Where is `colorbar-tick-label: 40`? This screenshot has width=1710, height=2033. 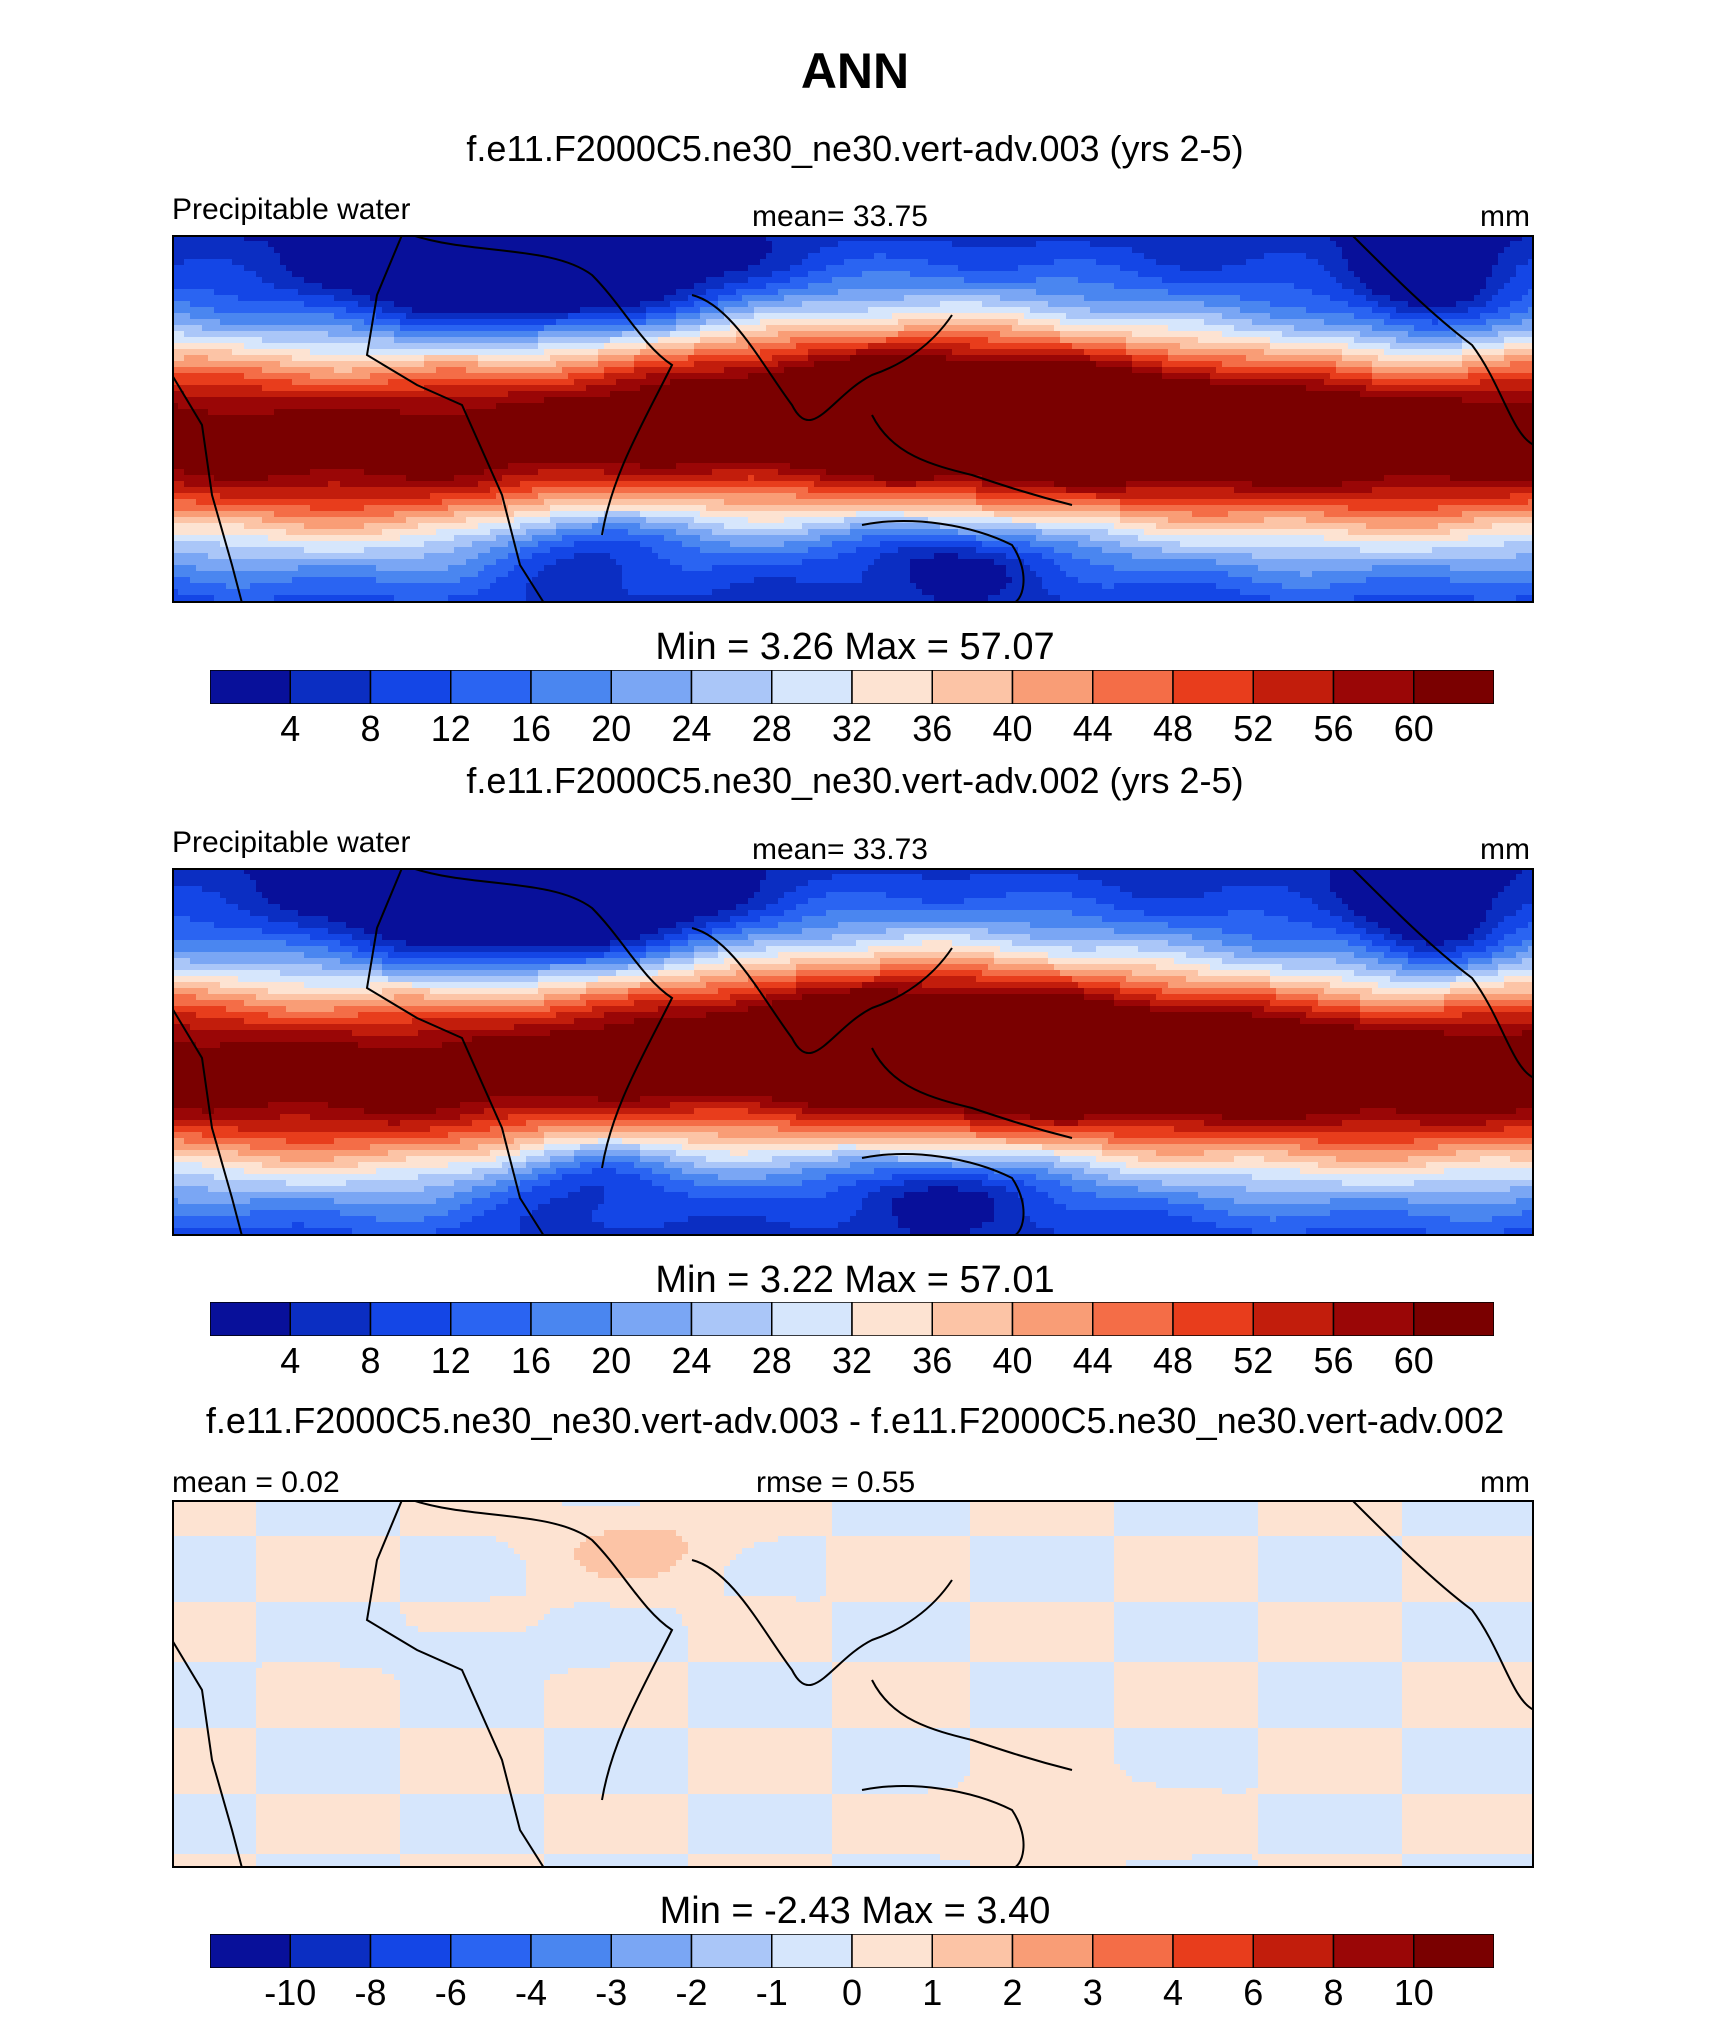 colorbar-tick-label: 40 is located at coordinates (1012, 729).